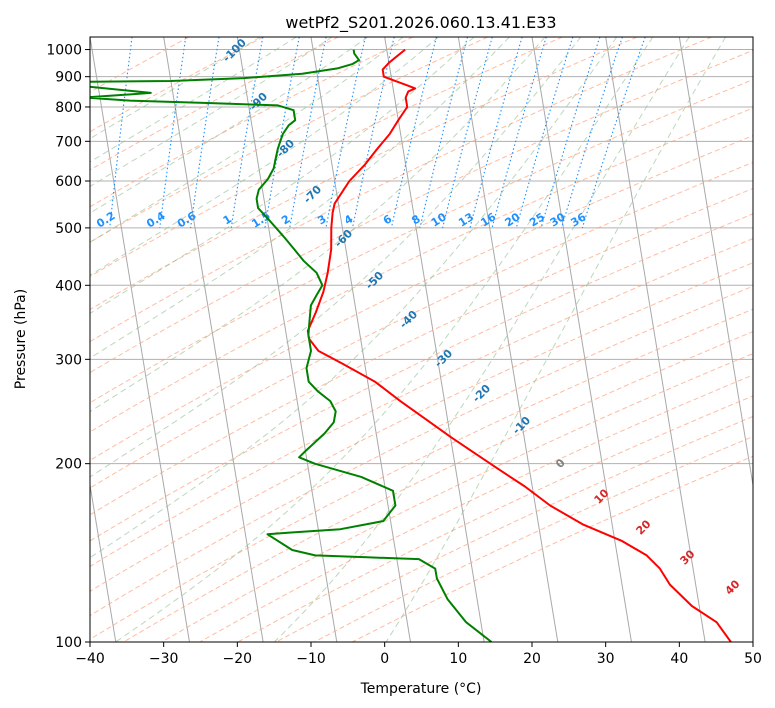 Image resolution: width=775 pixels, height=708 pixels. I want to click on x-tick-label: −20, so click(238, 659).